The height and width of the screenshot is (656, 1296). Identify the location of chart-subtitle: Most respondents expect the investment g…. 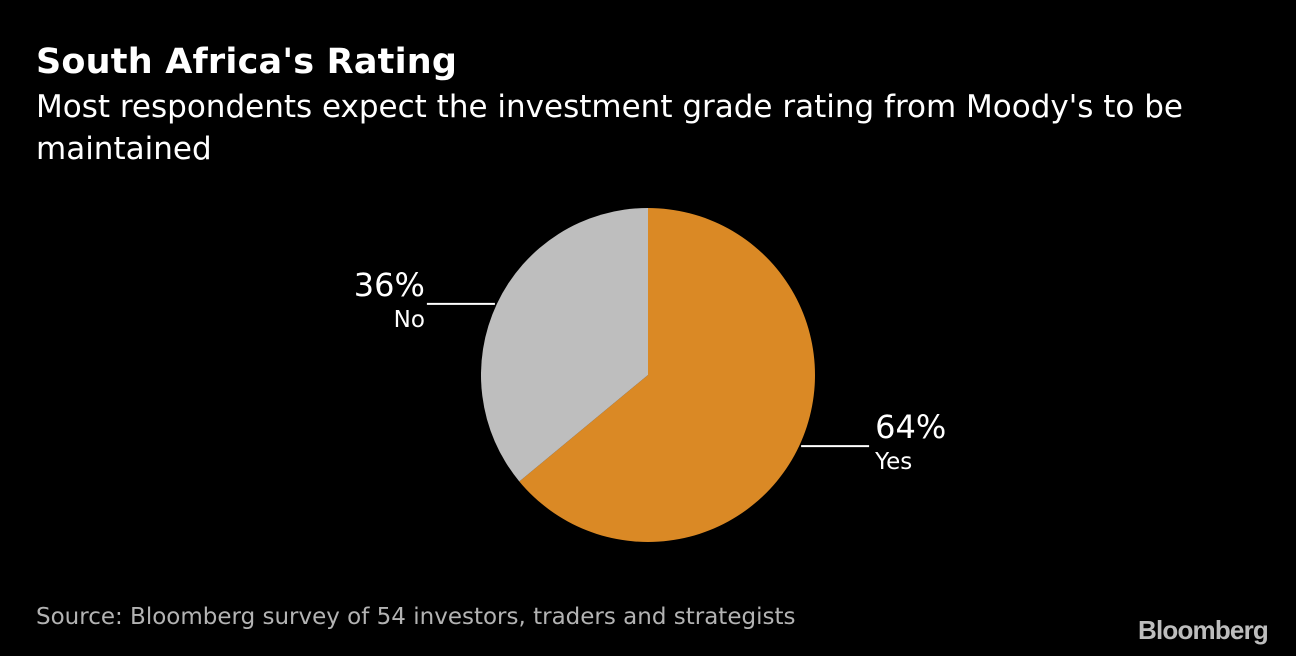
(609, 128).